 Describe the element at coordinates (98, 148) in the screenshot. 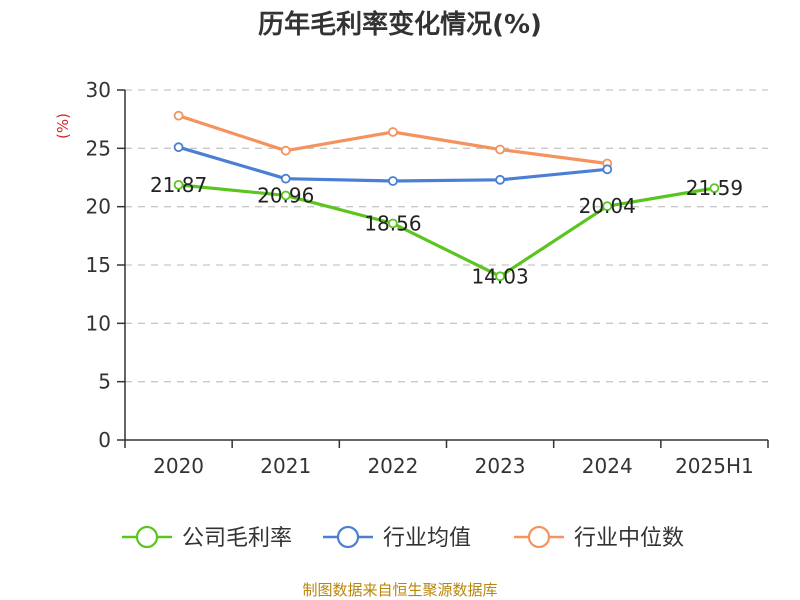

I see `y-tick-label: 25` at that location.